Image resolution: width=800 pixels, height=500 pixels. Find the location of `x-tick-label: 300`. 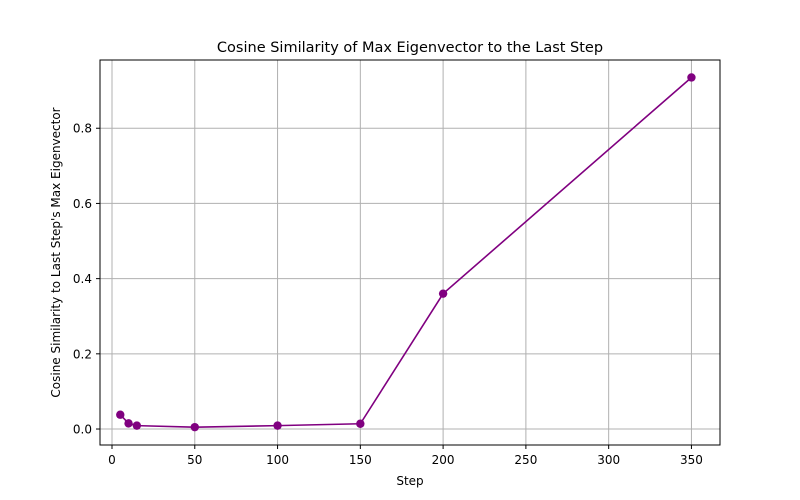

x-tick-label: 300 is located at coordinates (608, 460).